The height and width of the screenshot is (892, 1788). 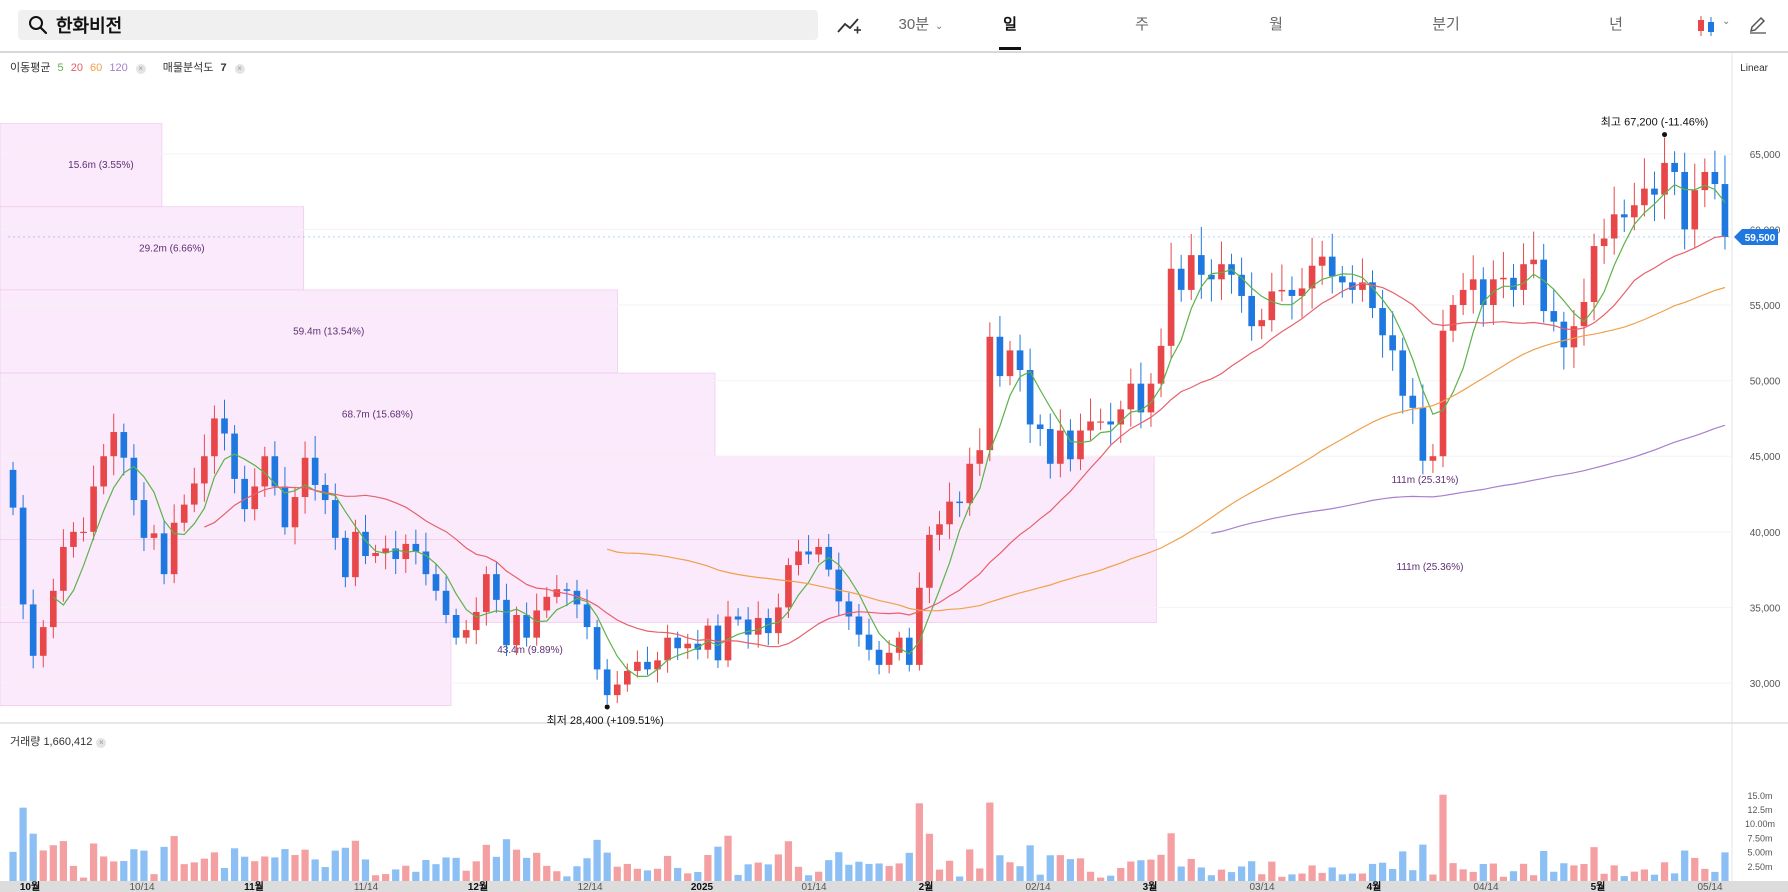 What do you see at coordinates (921, 24) in the screenshot?
I see `period-30min-tab: 30분 ⌄` at bounding box center [921, 24].